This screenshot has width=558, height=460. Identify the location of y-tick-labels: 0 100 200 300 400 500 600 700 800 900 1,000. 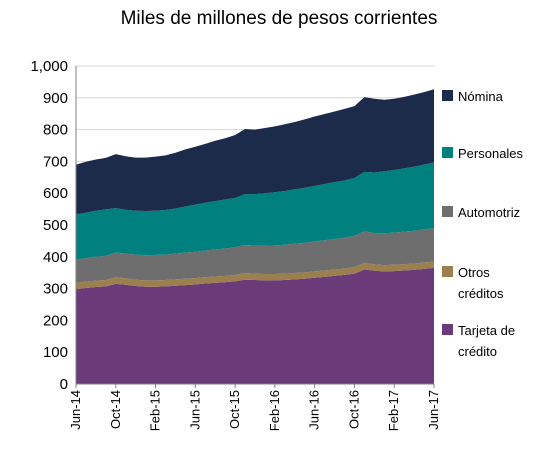
(49, 225).